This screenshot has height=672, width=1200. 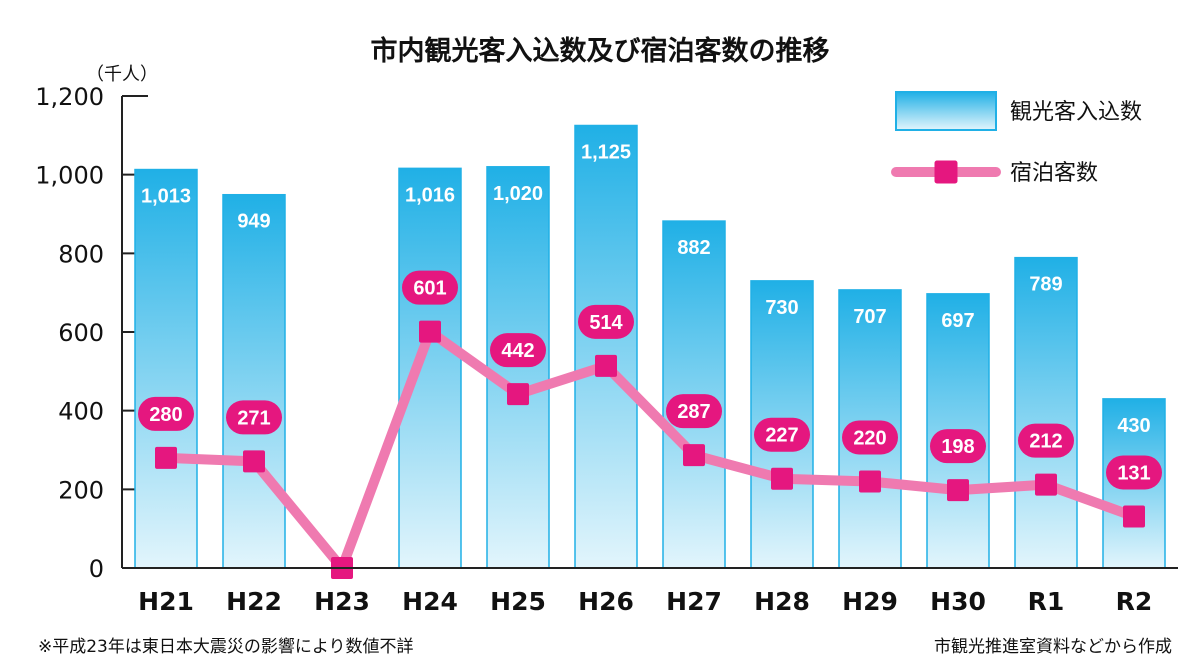 What do you see at coordinates (946, 172) in the screenshot?
I see `legend-line-marker` at bounding box center [946, 172].